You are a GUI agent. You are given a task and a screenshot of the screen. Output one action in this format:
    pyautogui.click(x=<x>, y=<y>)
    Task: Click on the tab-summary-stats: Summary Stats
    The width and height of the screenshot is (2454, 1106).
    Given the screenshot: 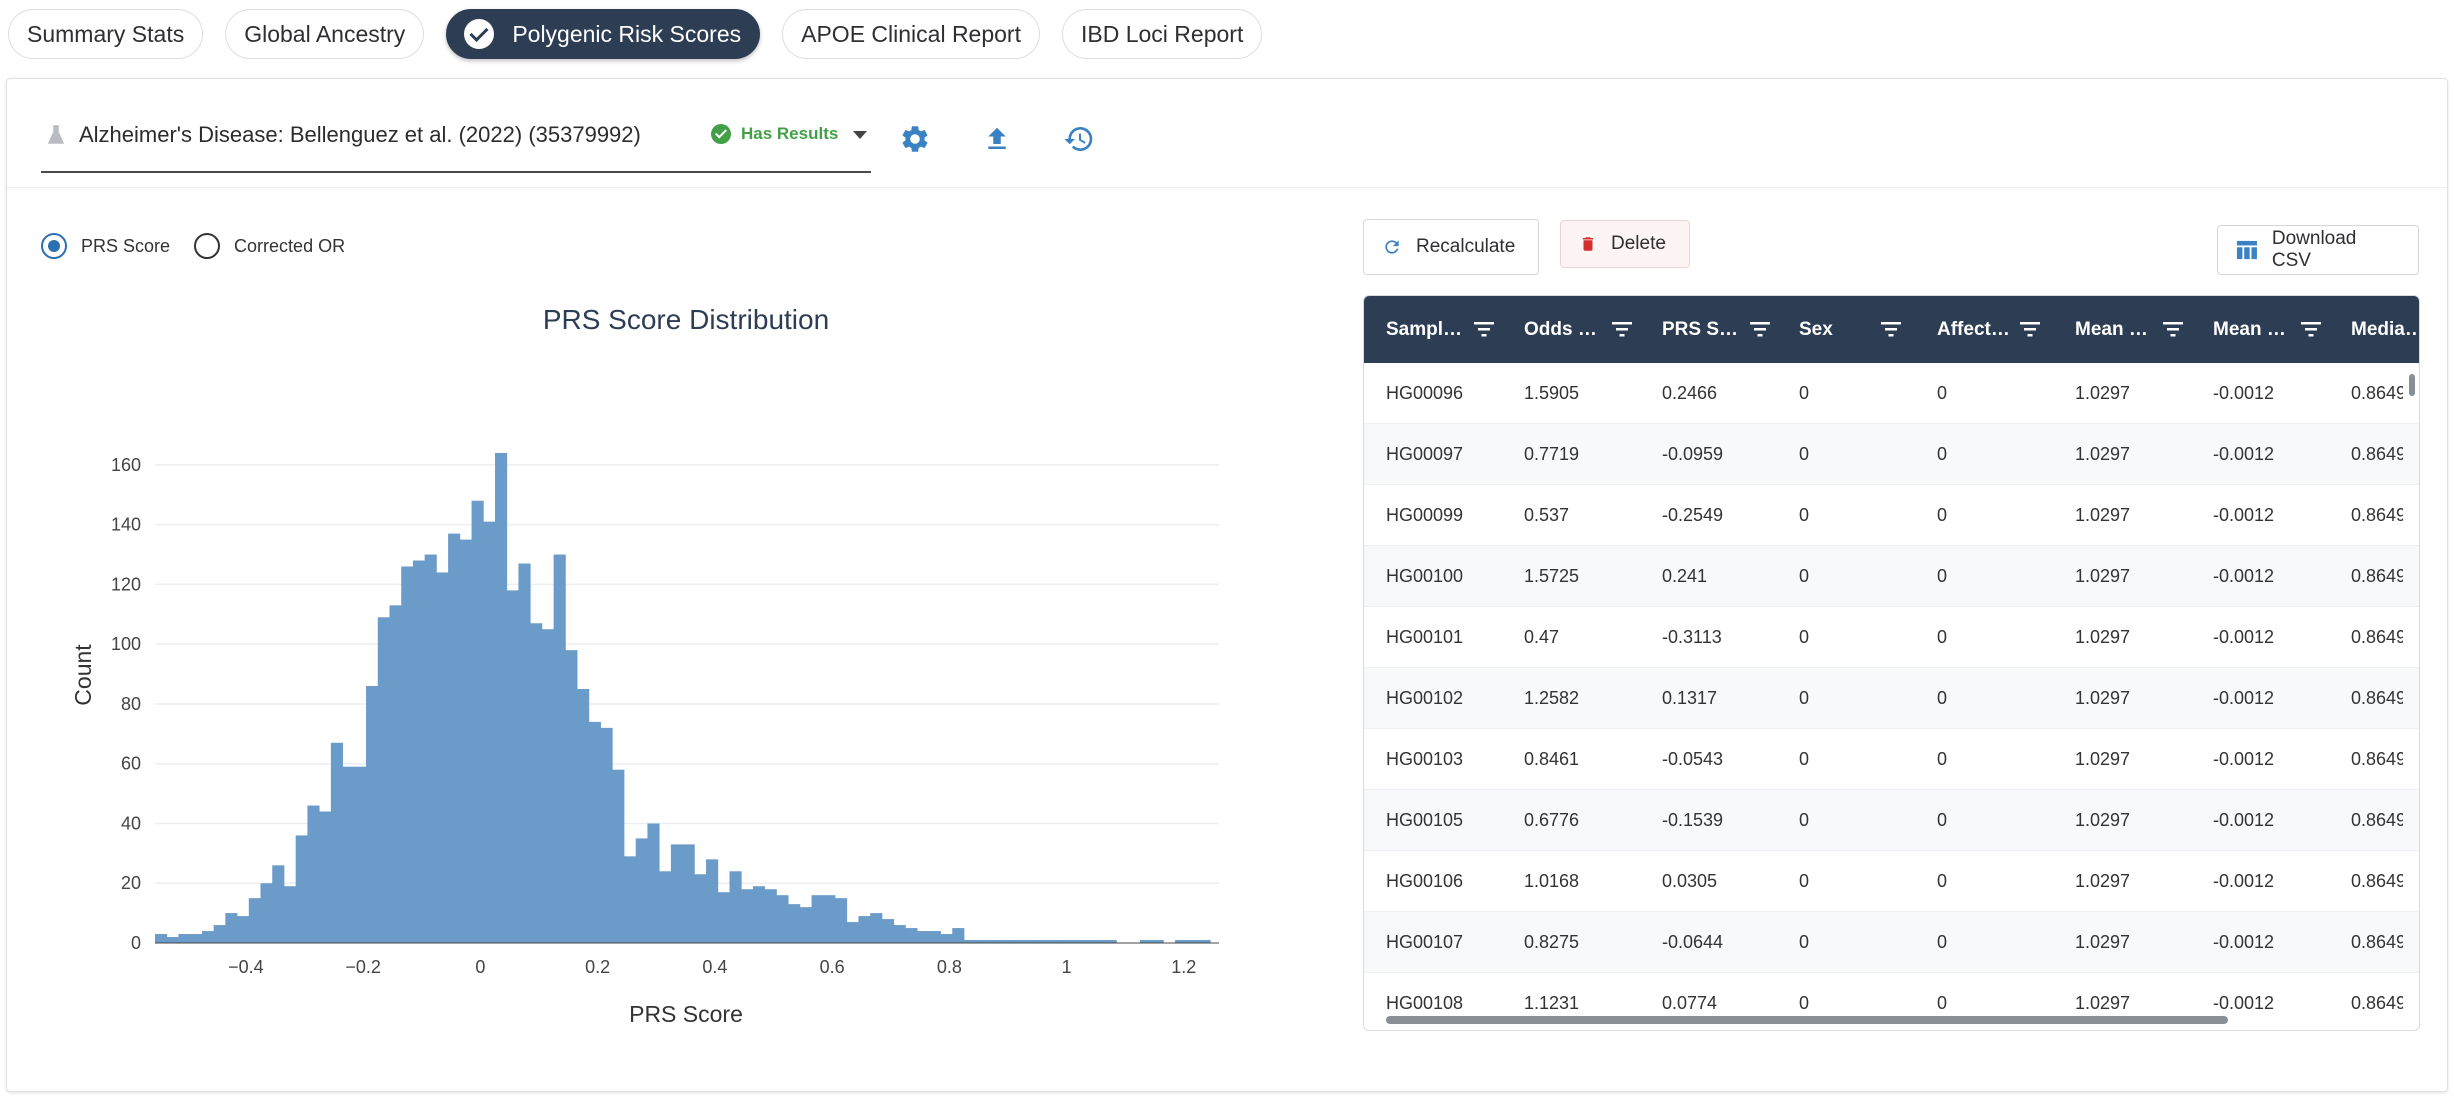 What is the action you would take?
    pyautogui.click(x=106, y=34)
    